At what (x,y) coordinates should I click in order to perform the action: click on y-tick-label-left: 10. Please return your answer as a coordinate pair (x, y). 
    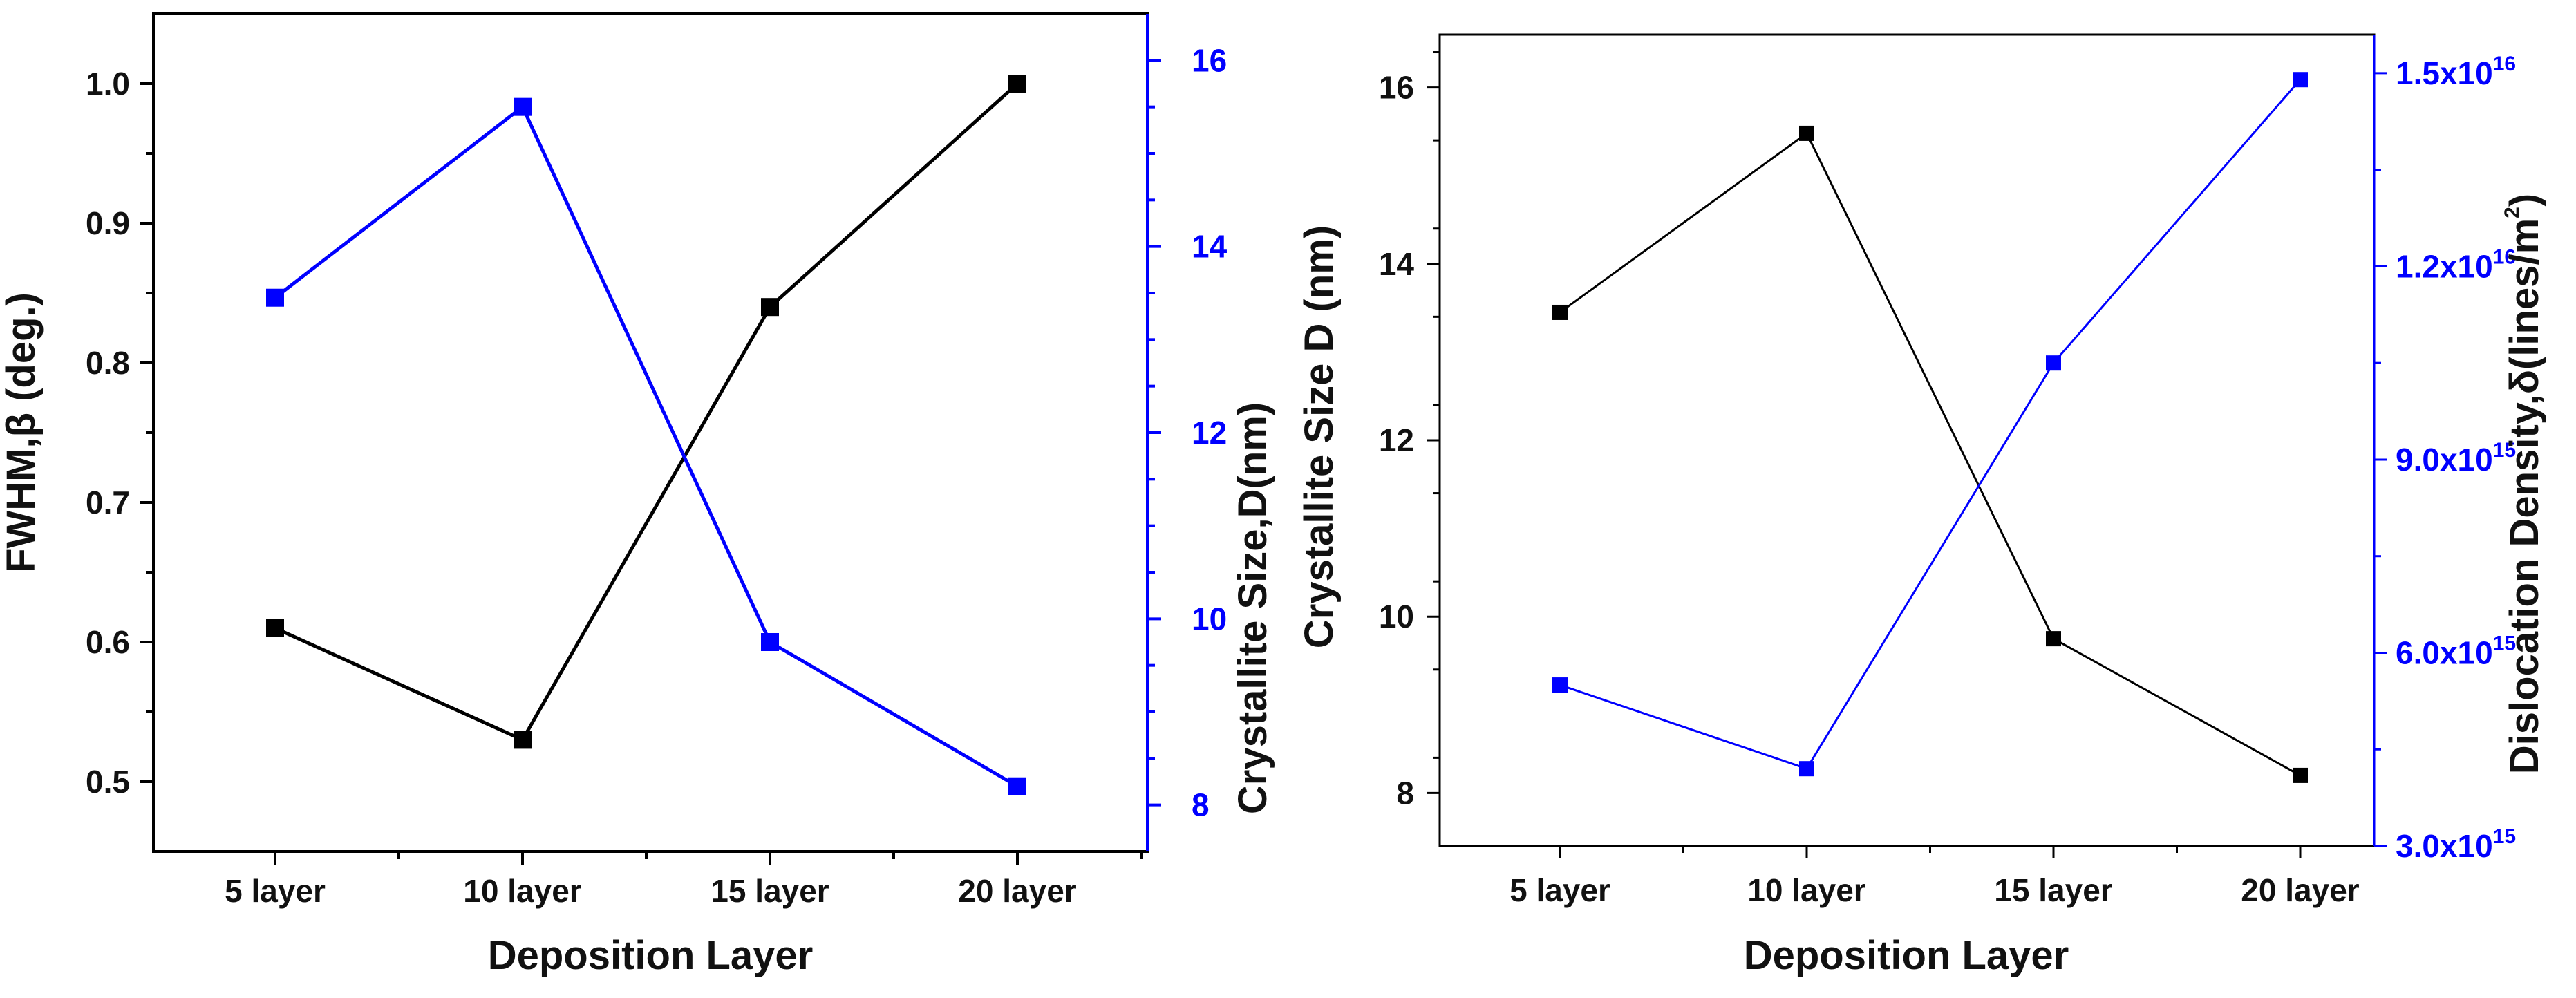
    Looking at the image, I should click on (1396, 616).